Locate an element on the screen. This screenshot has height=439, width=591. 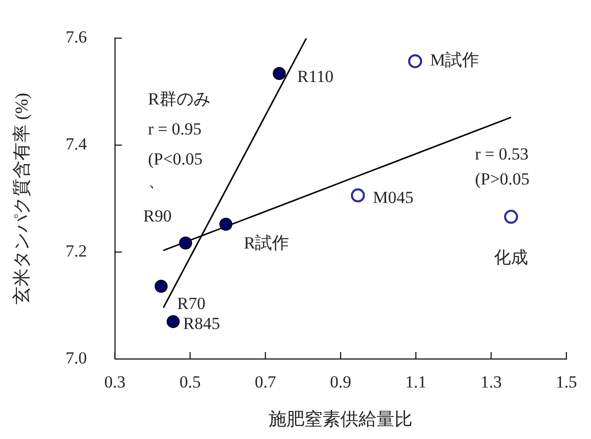
y-tick-label: 7.4 is located at coordinates (77, 144).